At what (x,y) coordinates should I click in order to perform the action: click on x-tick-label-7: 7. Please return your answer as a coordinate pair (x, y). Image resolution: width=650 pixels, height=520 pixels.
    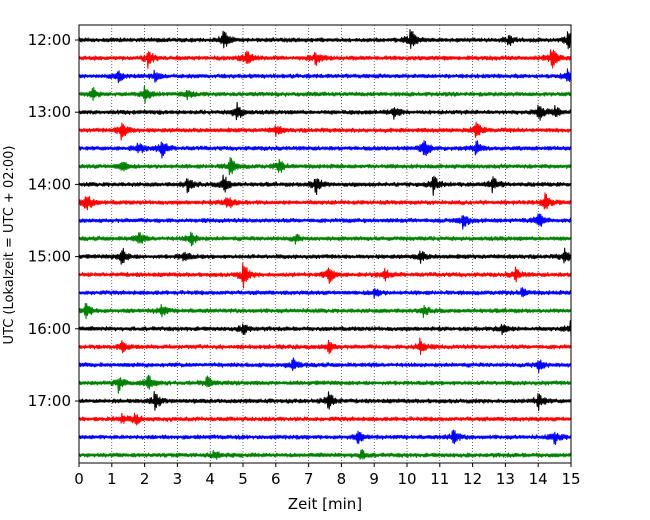
    Looking at the image, I should click on (309, 479).